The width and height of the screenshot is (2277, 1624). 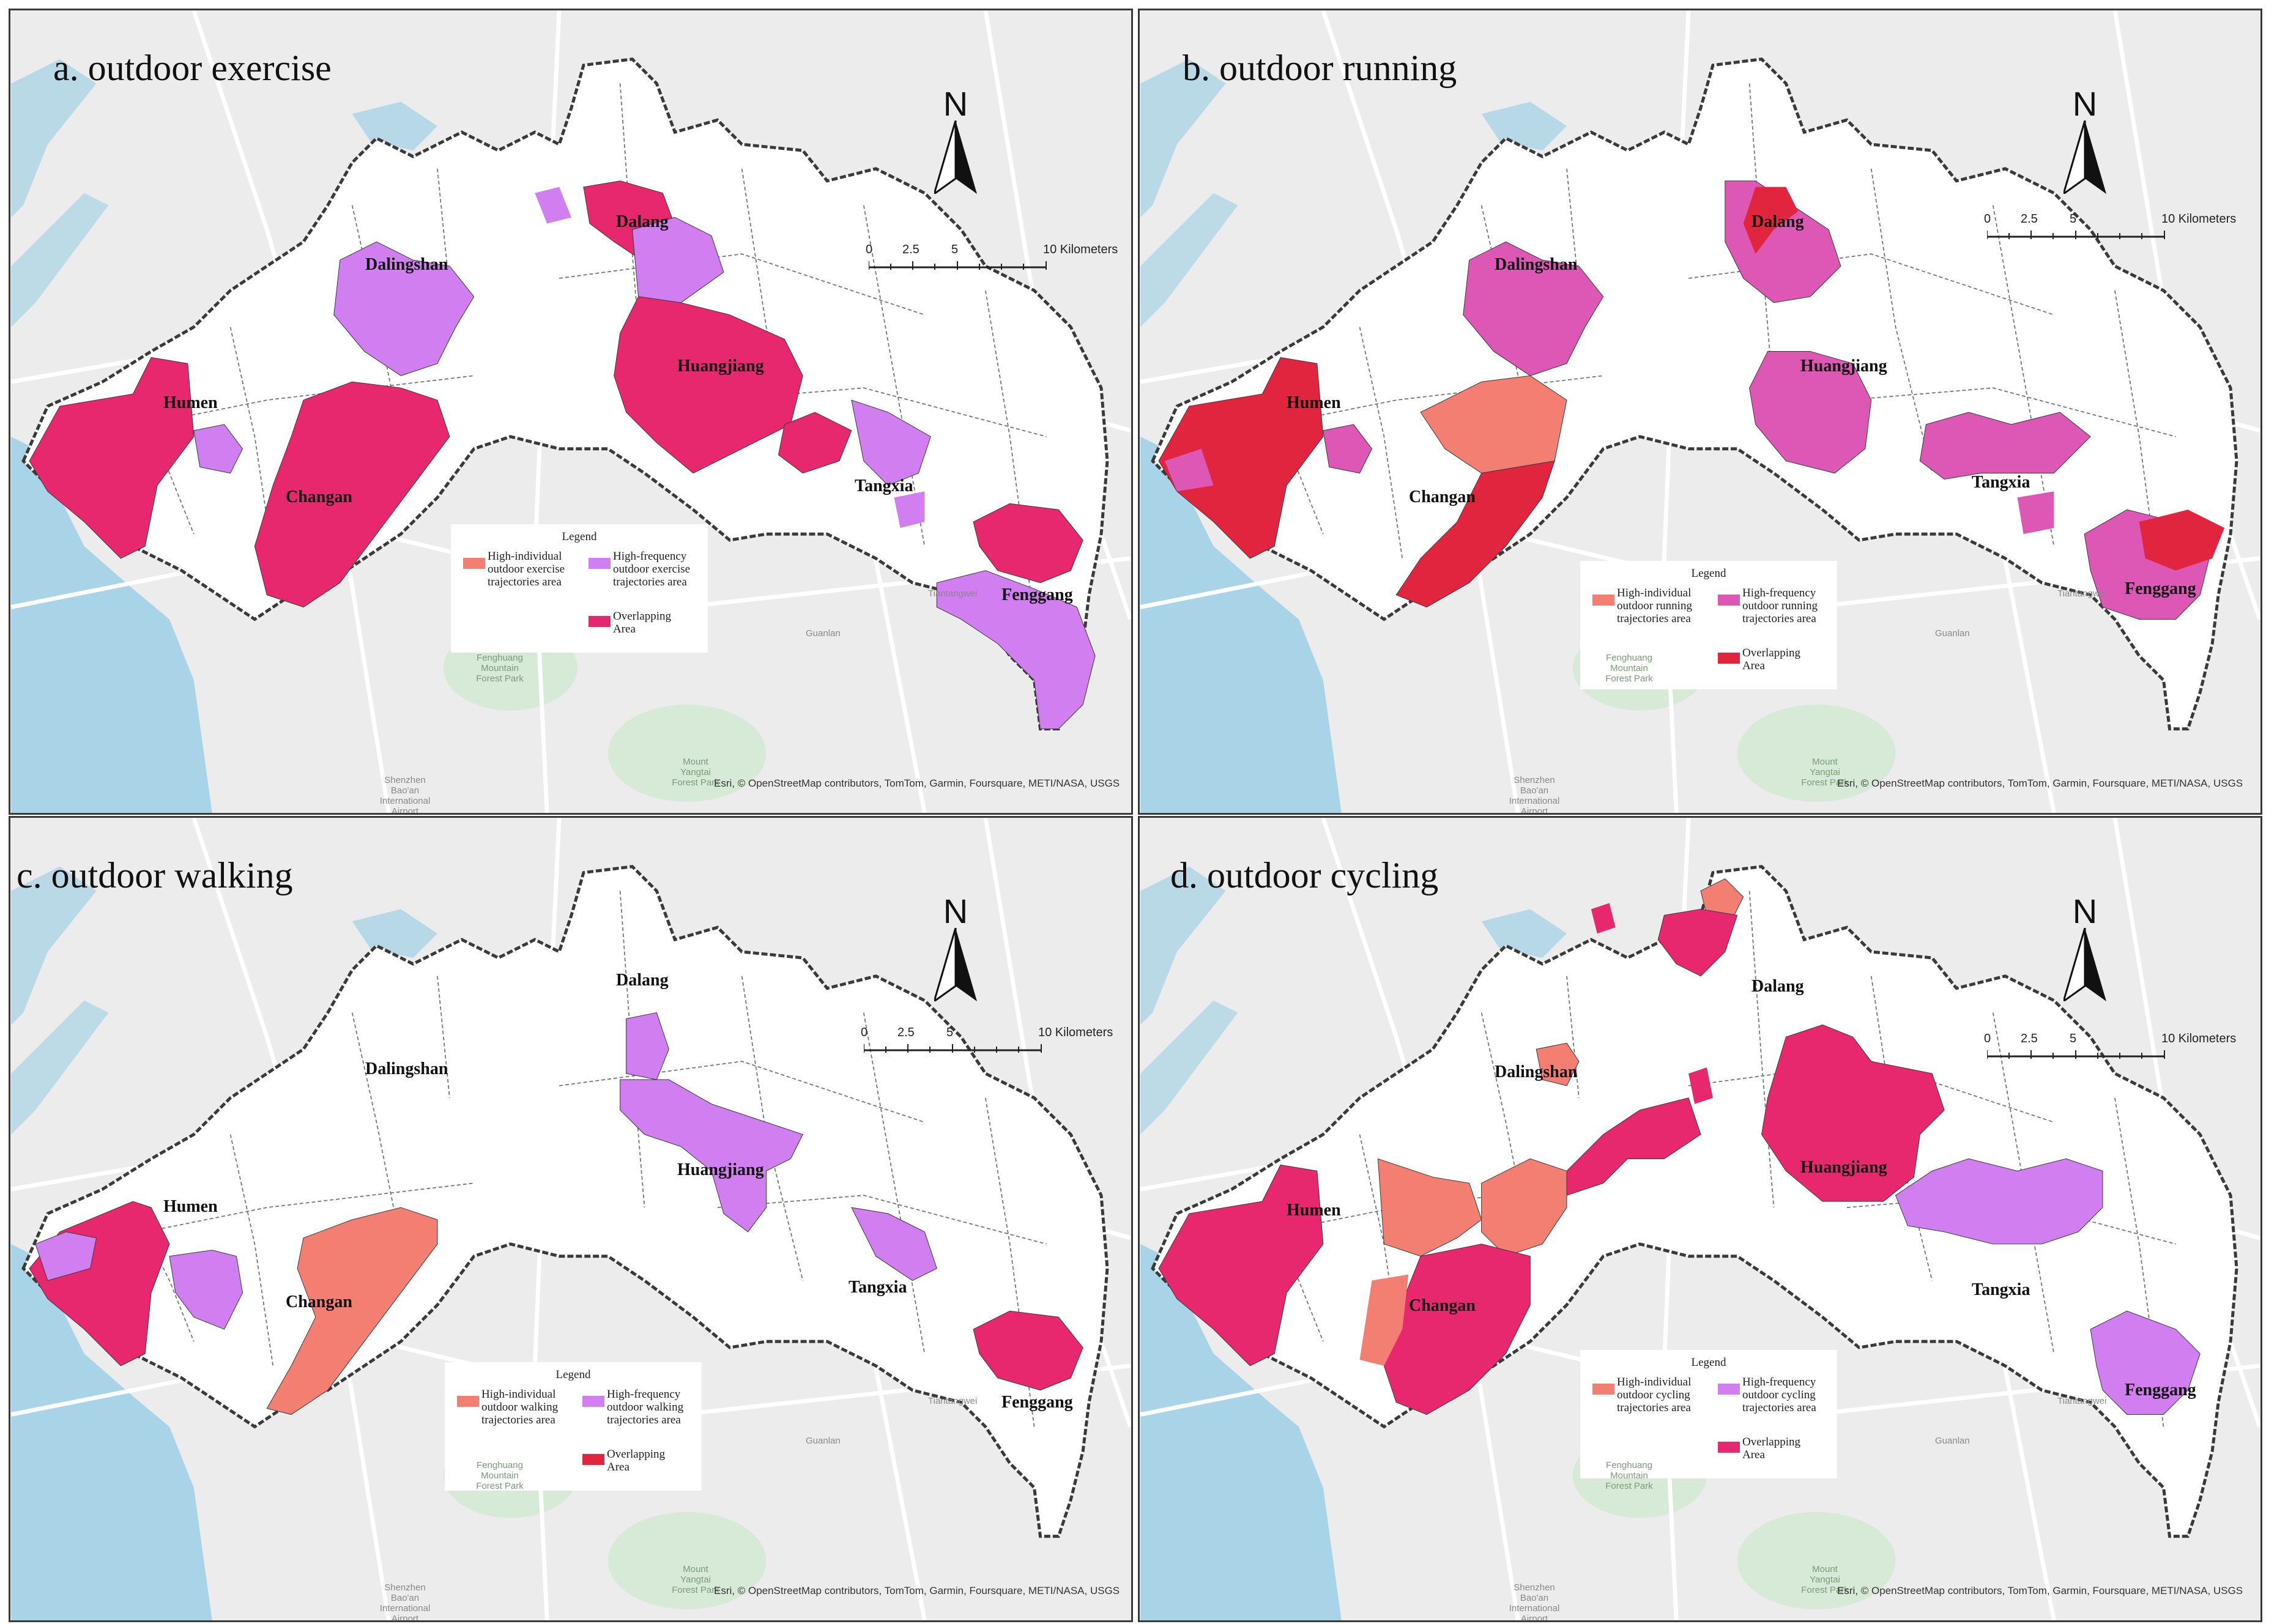 What do you see at coordinates (218, 449) in the screenshot?
I see `area-humen-frequency` at bounding box center [218, 449].